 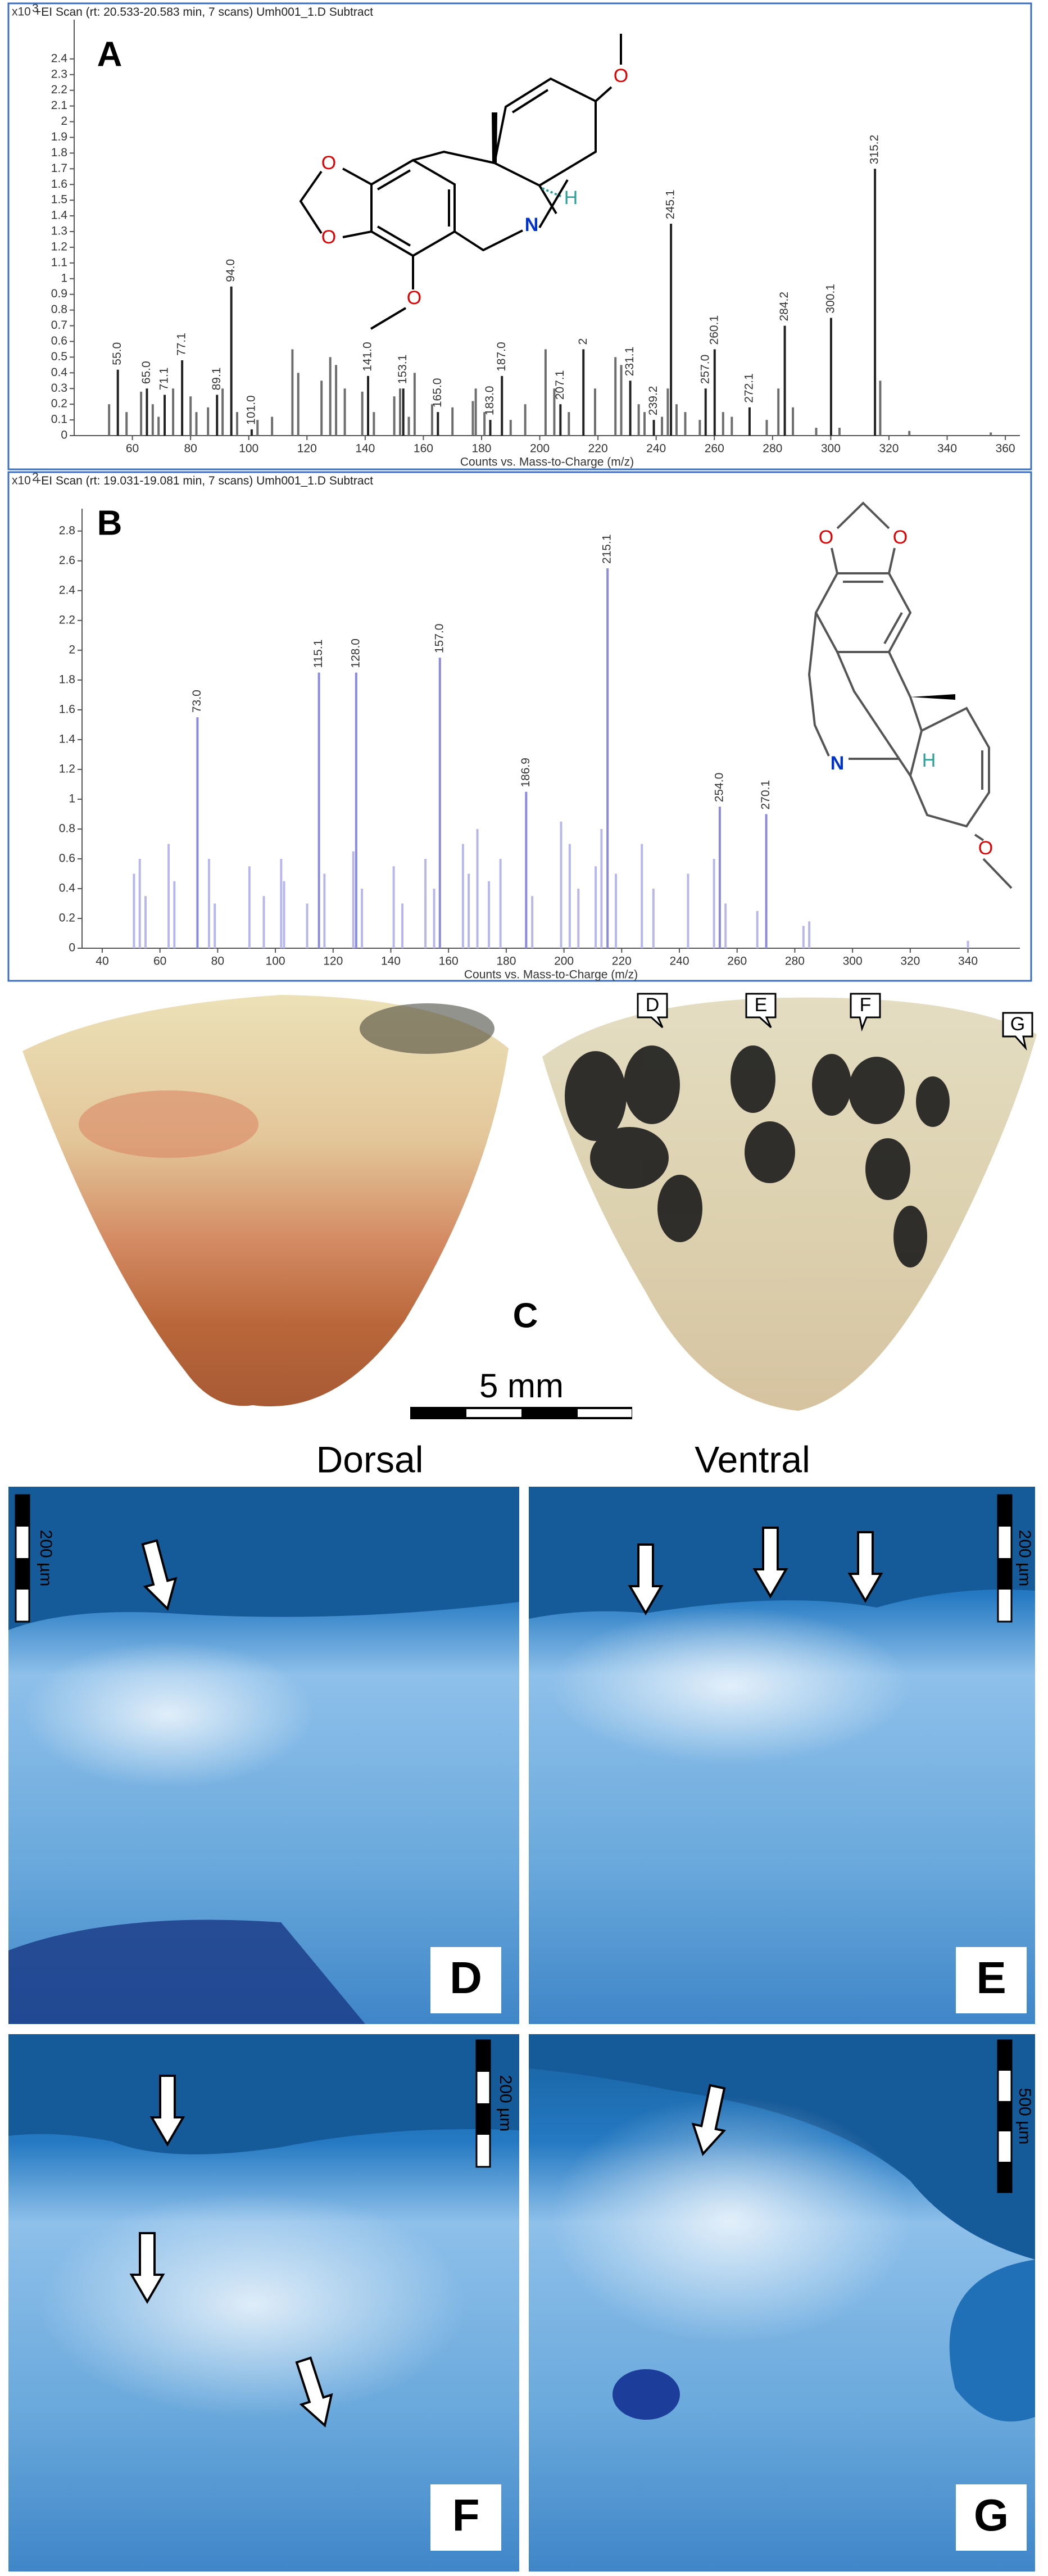 What do you see at coordinates (67, 530) in the screenshot?
I see `y-tick-label: 2.8` at bounding box center [67, 530].